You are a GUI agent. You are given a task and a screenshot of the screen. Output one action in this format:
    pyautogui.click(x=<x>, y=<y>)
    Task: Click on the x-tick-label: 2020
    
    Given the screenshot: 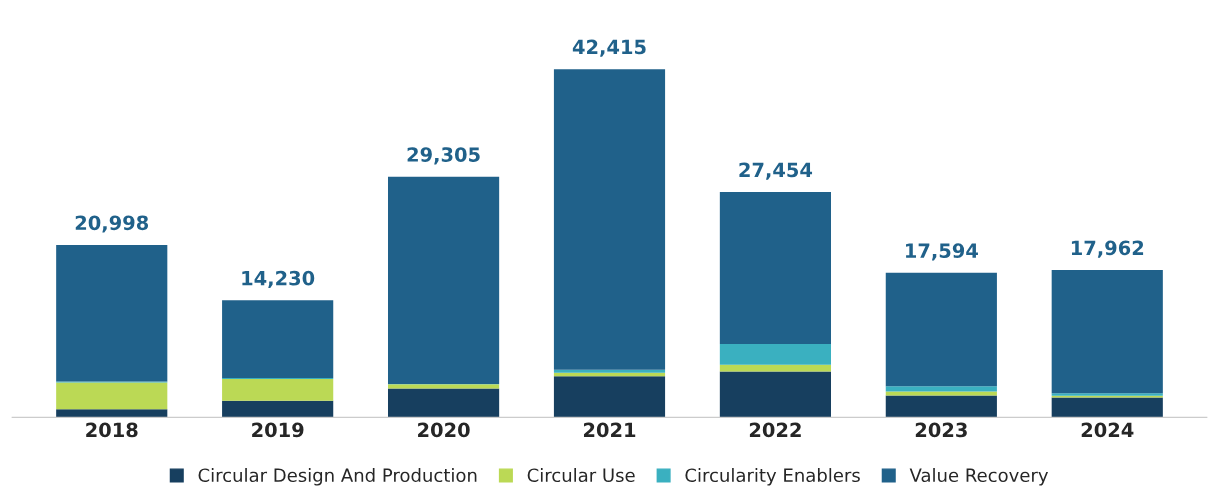 What is the action you would take?
    pyautogui.click(x=444, y=430)
    